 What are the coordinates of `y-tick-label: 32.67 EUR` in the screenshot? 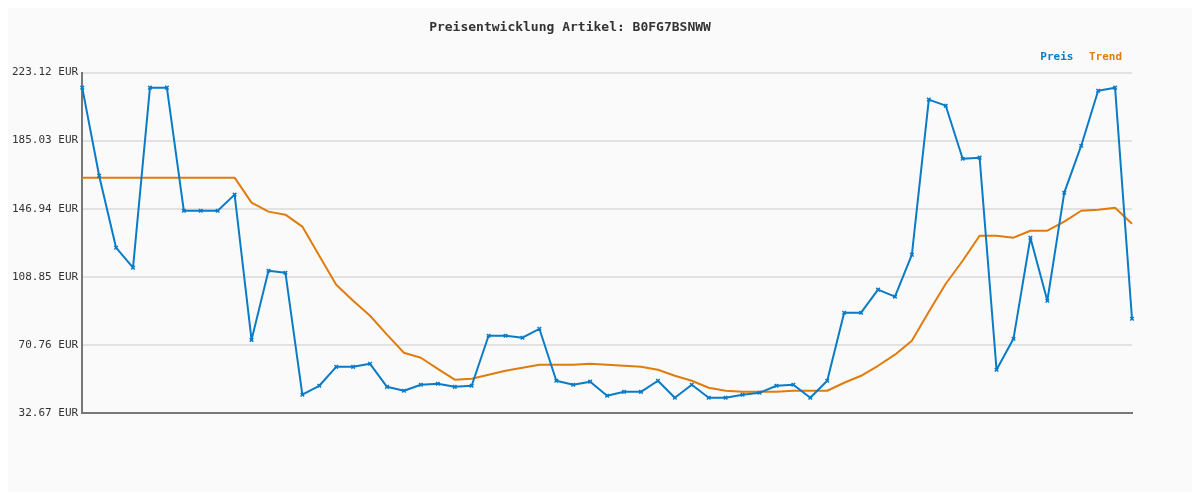 It's located at (48, 412).